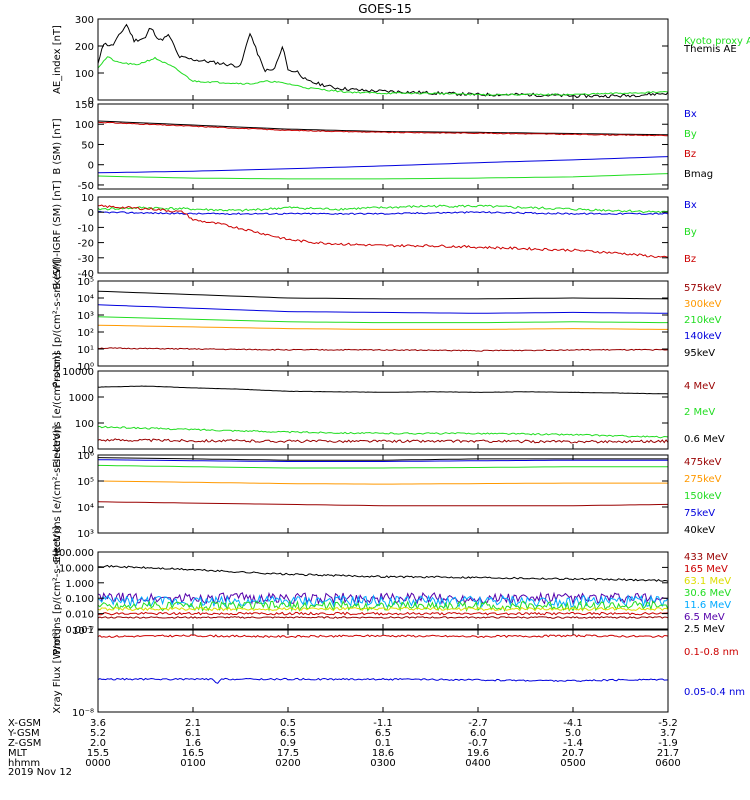 The image size is (750, 800). I want to click on x-row-value: -4.1, so click(573, 723).